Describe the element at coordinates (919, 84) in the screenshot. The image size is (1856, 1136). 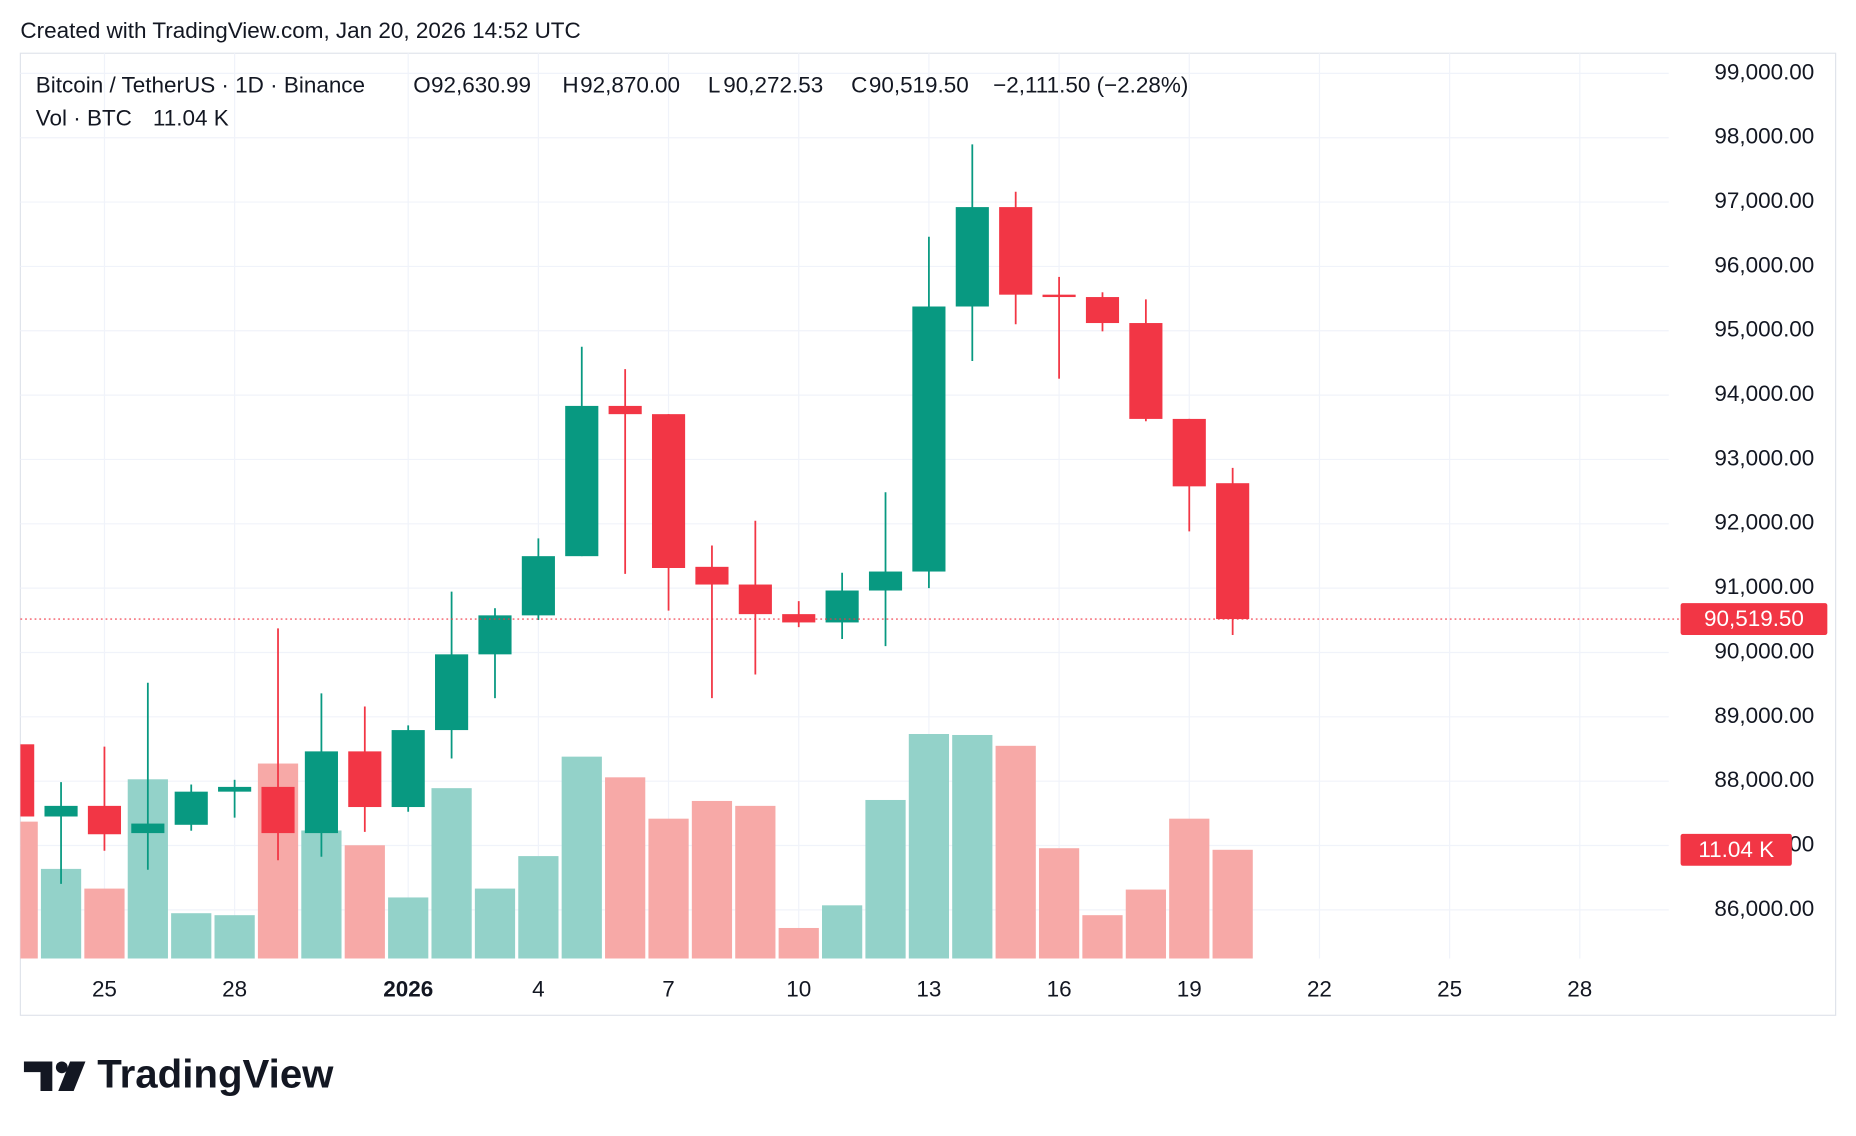
I see `legend-value: 90,519.50` at that location.